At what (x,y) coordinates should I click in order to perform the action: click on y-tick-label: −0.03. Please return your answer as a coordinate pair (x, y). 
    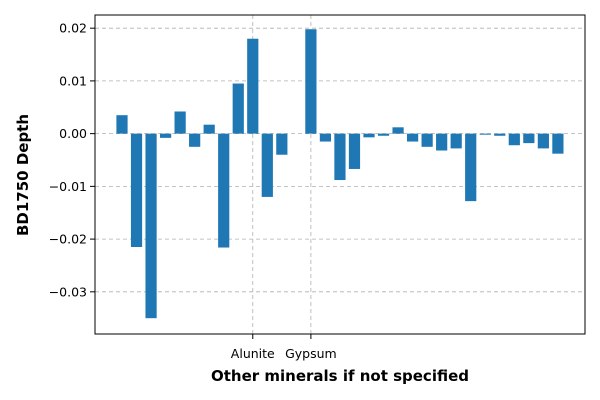
    Looking at the image, I should click on (68, 291).